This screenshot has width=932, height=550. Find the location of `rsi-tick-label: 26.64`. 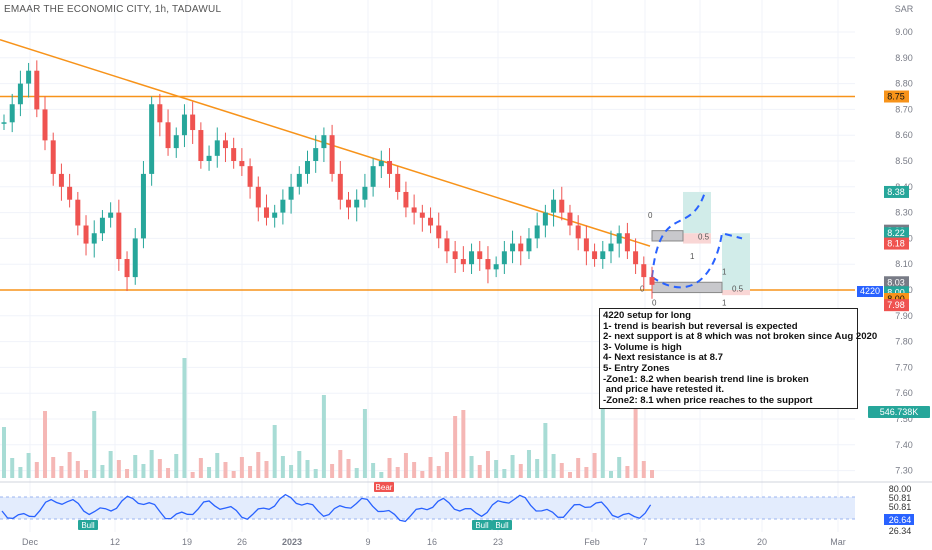

rsi-tick-label: 26.64 is located at coordinates (900, 520).